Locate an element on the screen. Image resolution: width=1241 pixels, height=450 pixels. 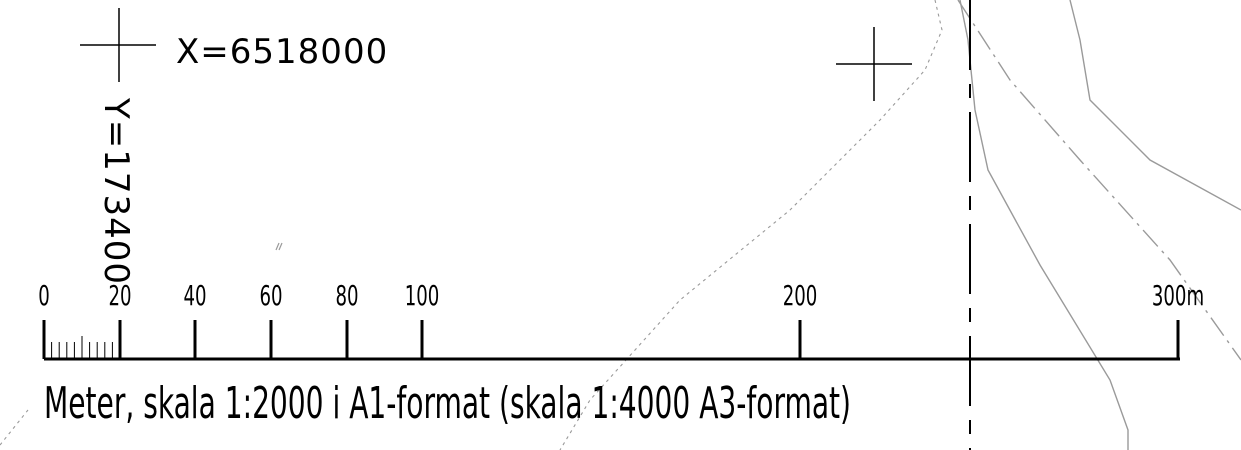
scale-labels: 0 20 40 60 80 100 200 300m is located at coordinates (621, 295).